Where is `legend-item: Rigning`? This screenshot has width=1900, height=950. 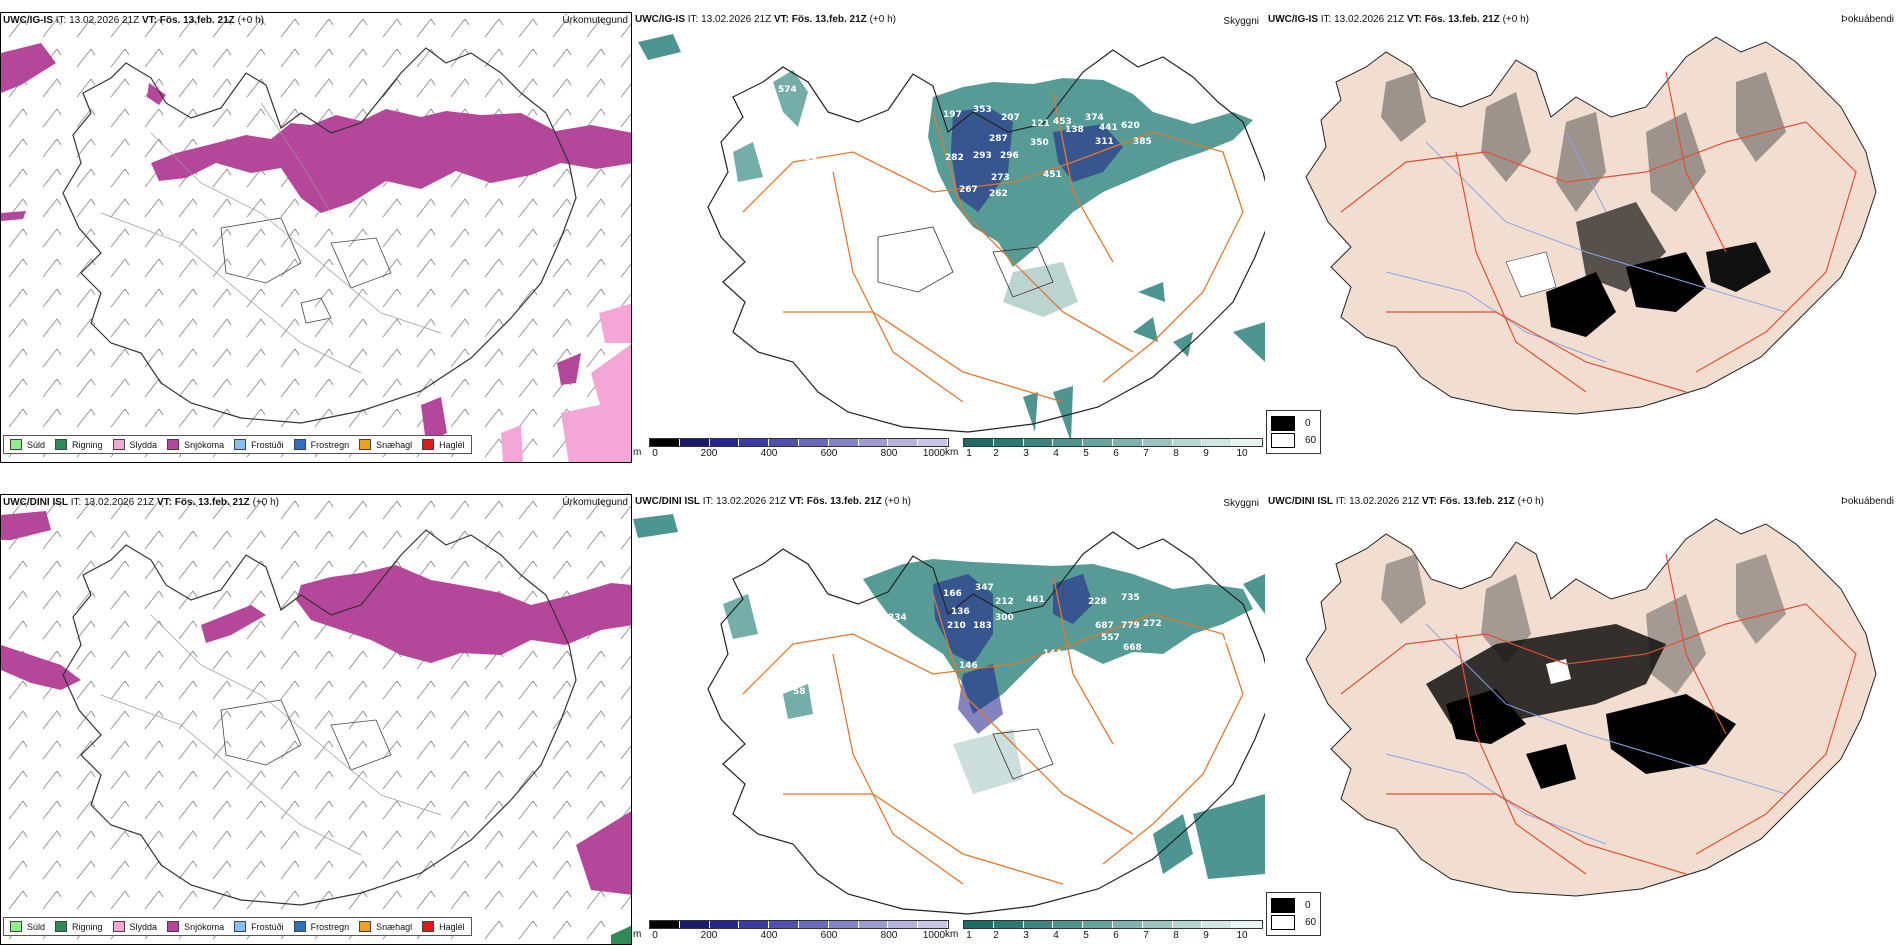
legend-item: Rigning is located at coordinates (79, 926).